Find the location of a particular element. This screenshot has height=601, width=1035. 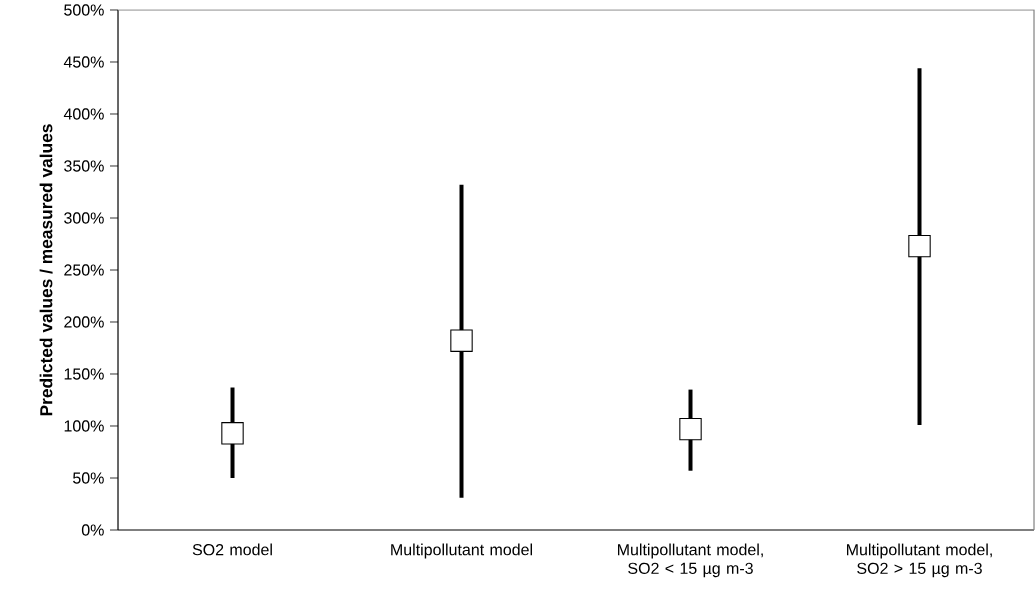

x-tick-label: Multipollutant model is located at coordinates (461, 551).